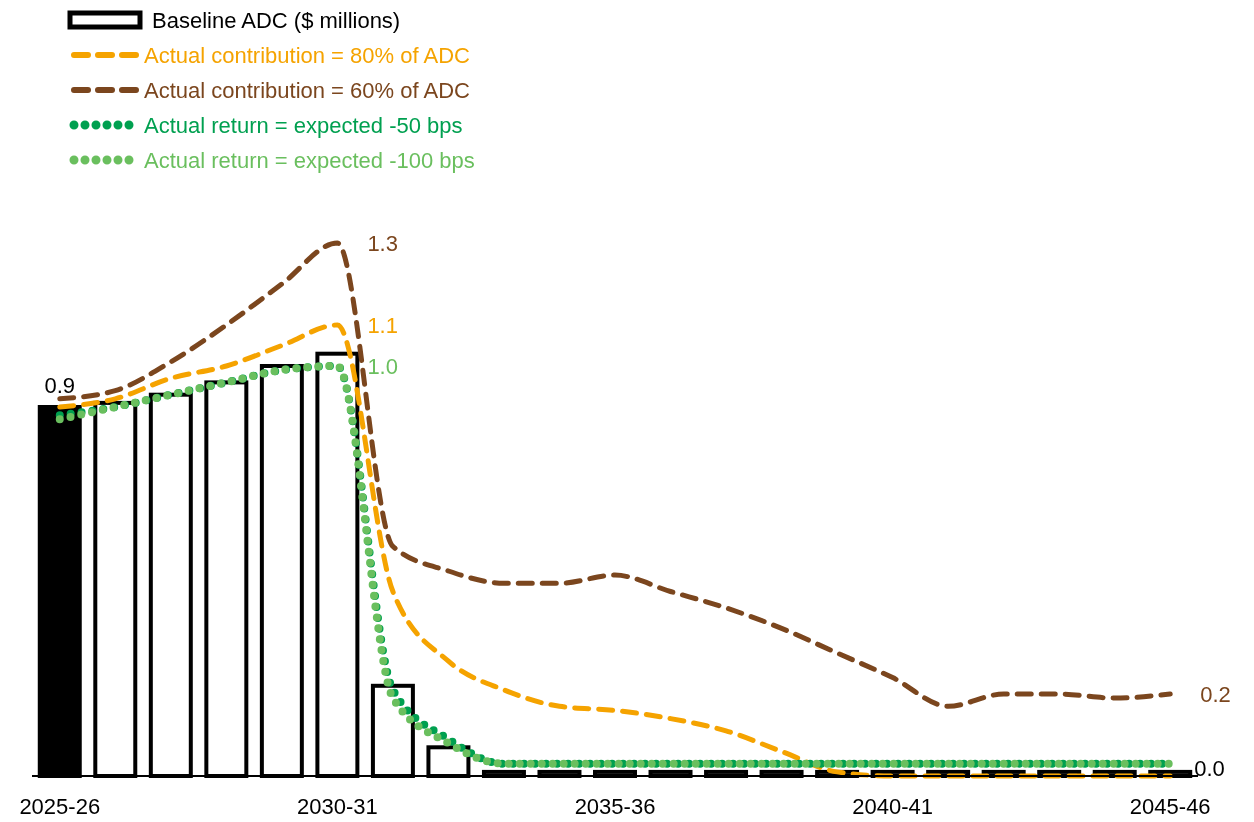 The image size is (1254, 822). What do you see at coordinates (1215, 694) in the screenshot?
I see `data-label: 0.2` at bounding box center [1215, 694].